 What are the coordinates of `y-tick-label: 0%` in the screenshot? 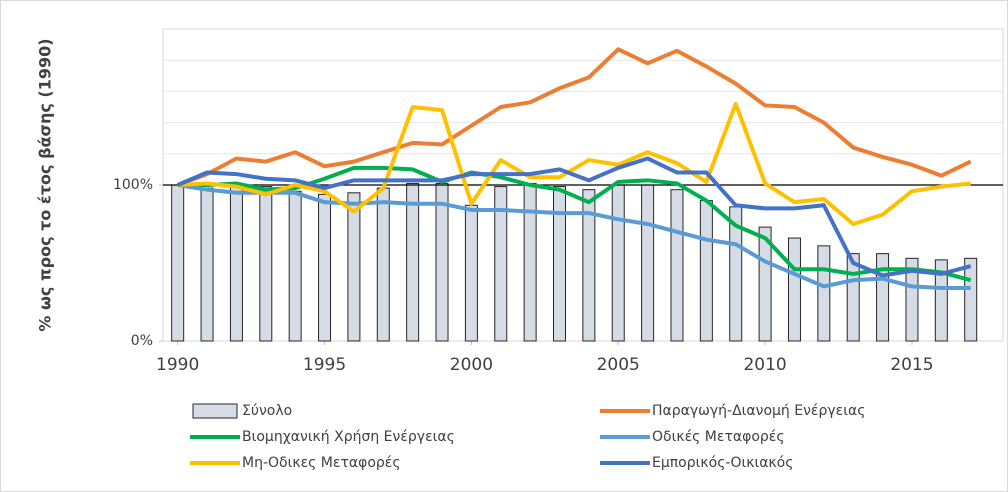 It's located at (142, 341).